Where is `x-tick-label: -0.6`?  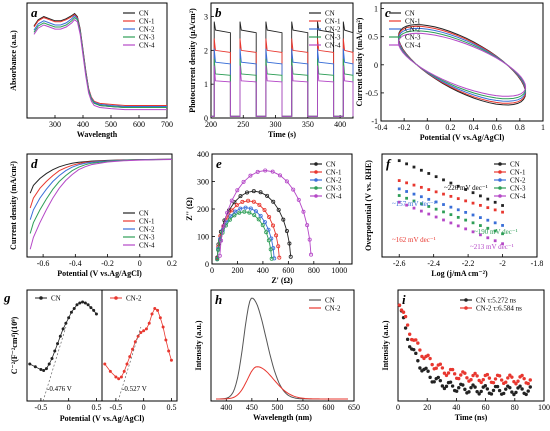
x-tick-label: -0.6 is located at coordinates (43, 263).